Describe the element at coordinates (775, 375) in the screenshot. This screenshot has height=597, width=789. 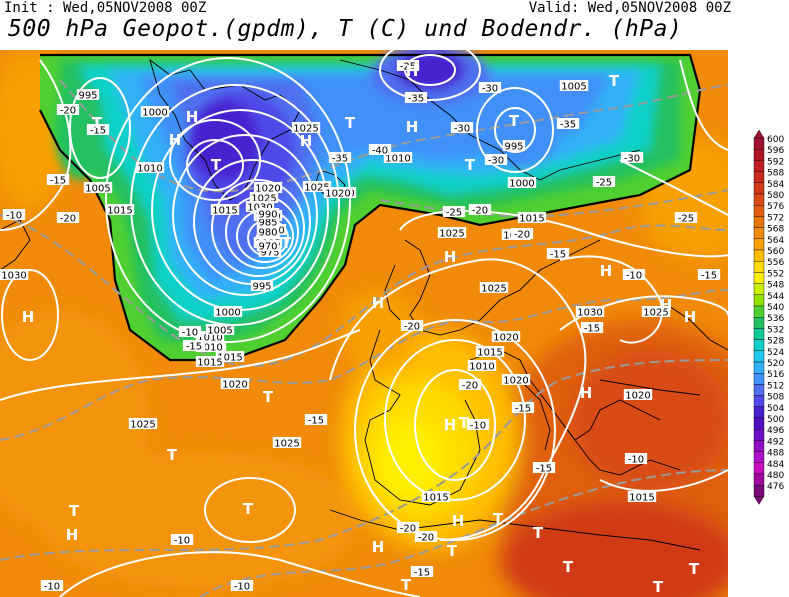
I see `legend-label-516: 516` at that location.